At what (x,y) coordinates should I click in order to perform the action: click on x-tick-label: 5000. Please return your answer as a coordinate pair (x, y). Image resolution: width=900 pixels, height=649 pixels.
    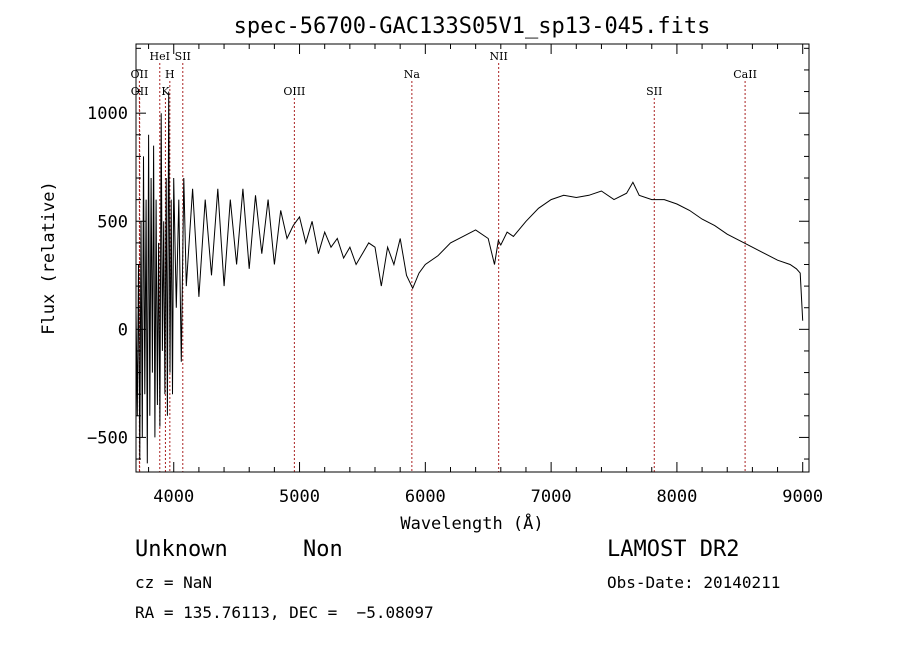
    Looking at the image, I should click on (299, 497).